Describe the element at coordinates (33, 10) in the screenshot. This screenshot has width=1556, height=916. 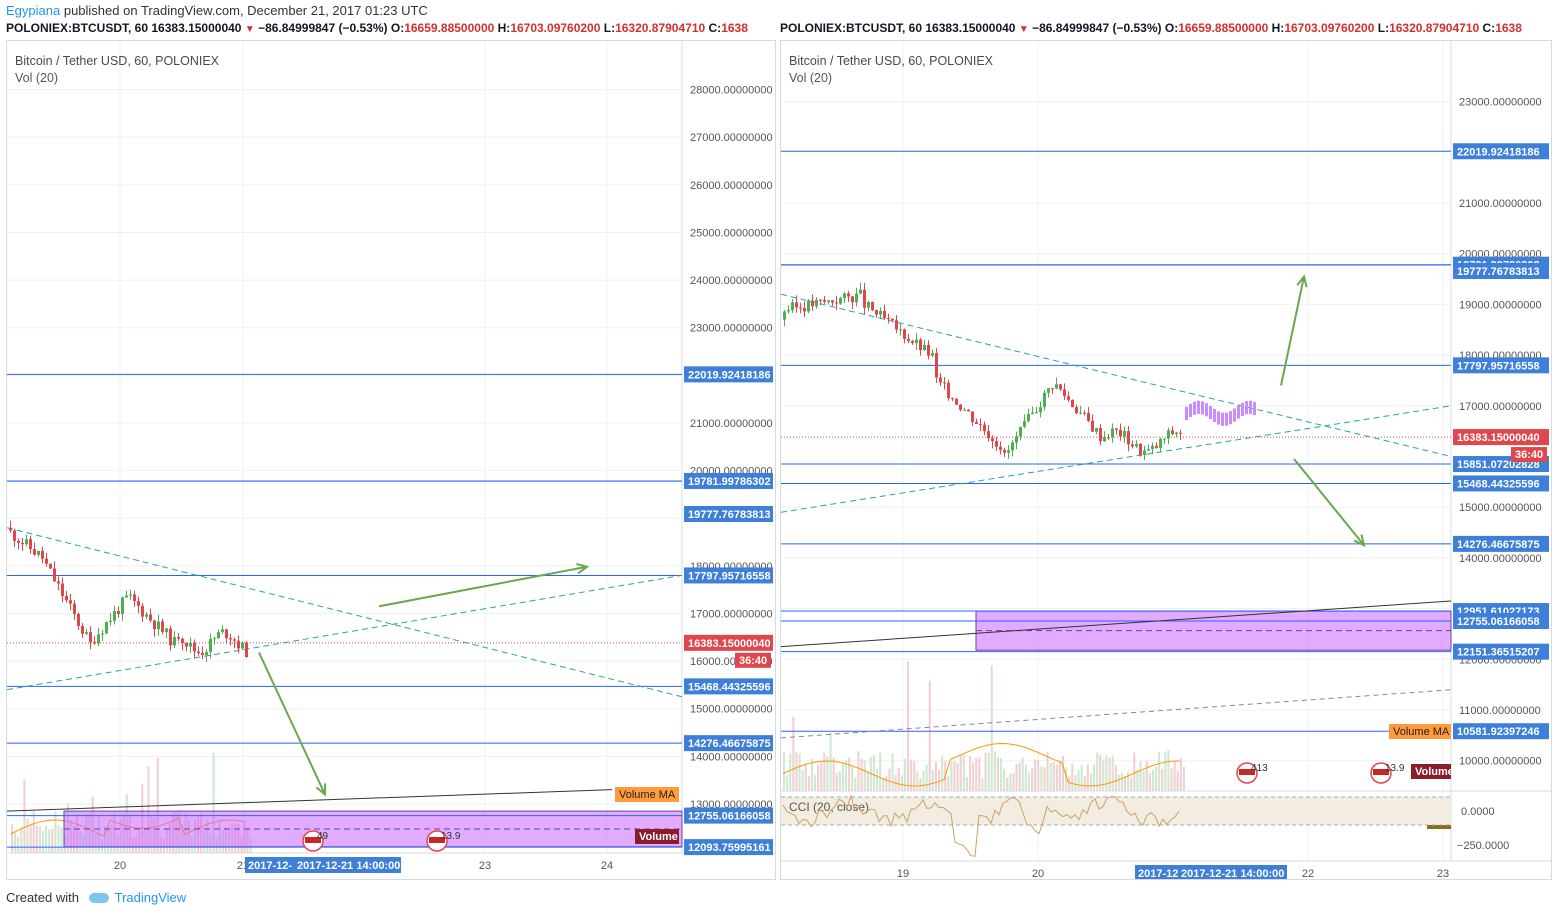
I see `author-link: Egypiana` at that location.